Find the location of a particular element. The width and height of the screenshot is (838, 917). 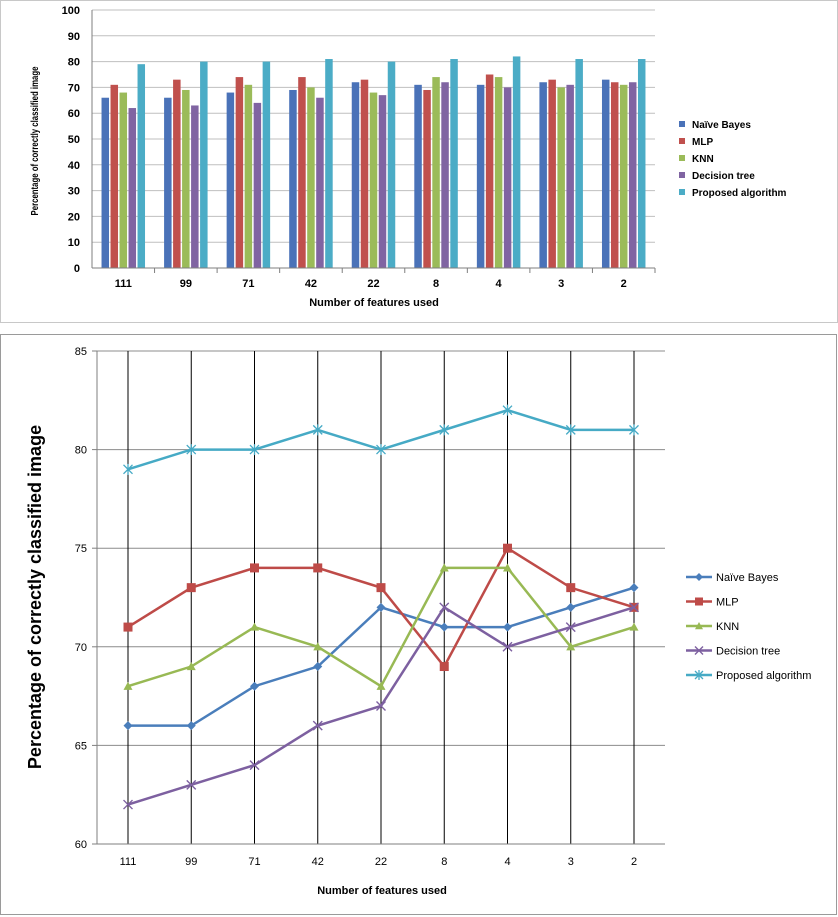

bar-chart-x-tick-label: 2 is located at coordinates (624, 284).